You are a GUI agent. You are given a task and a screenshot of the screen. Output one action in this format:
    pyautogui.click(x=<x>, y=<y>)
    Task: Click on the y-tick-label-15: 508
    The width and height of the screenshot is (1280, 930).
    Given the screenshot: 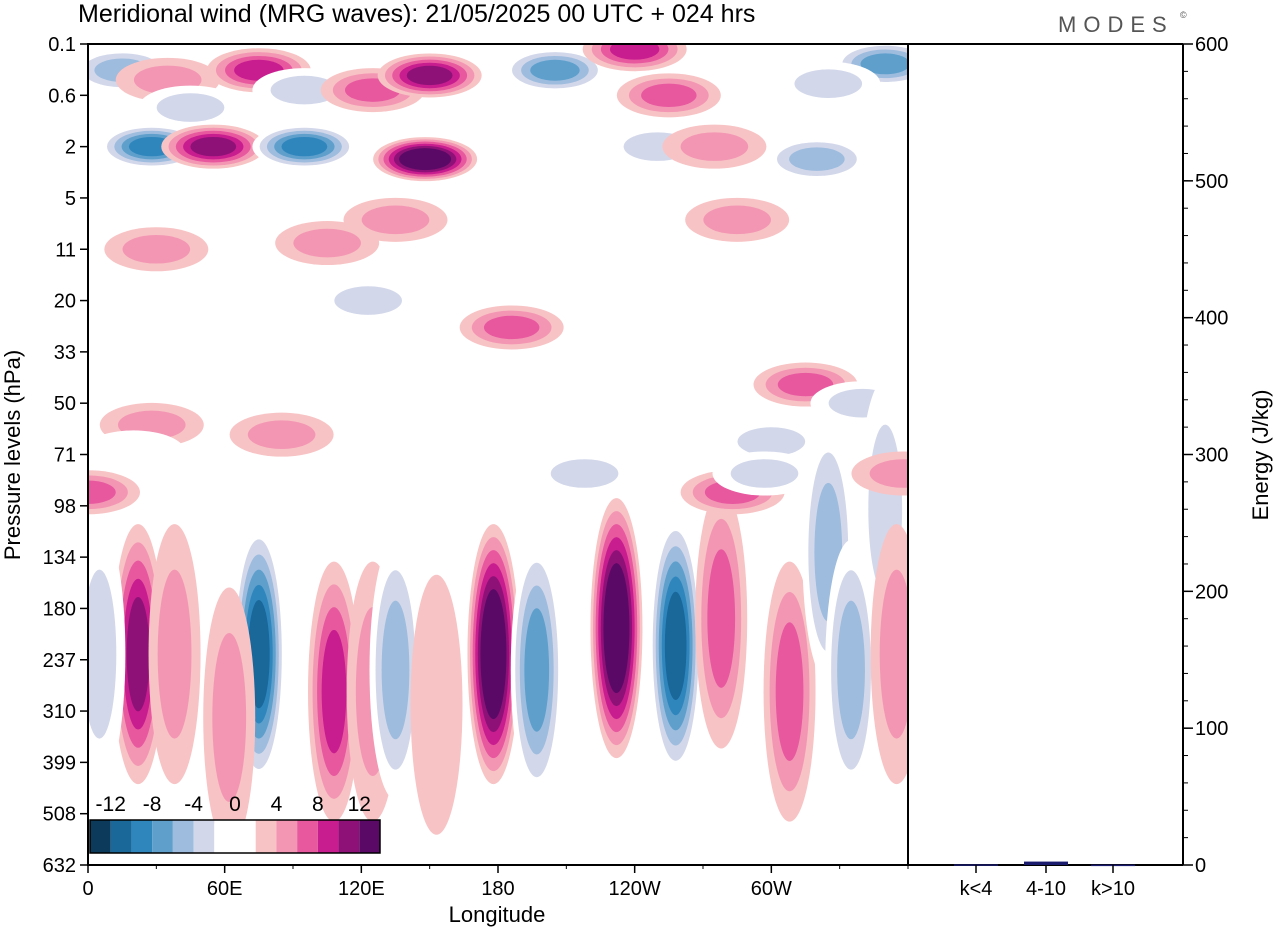 What is the action you would take?
    pyautogui.click(x=59, y=815)
    